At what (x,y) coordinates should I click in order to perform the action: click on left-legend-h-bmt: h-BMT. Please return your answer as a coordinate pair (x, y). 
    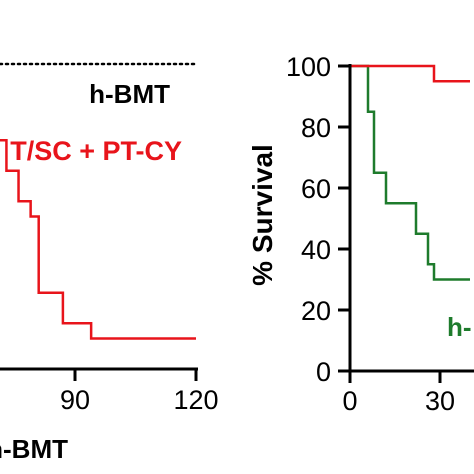
    Looking at the image, I should click on (129, 94).